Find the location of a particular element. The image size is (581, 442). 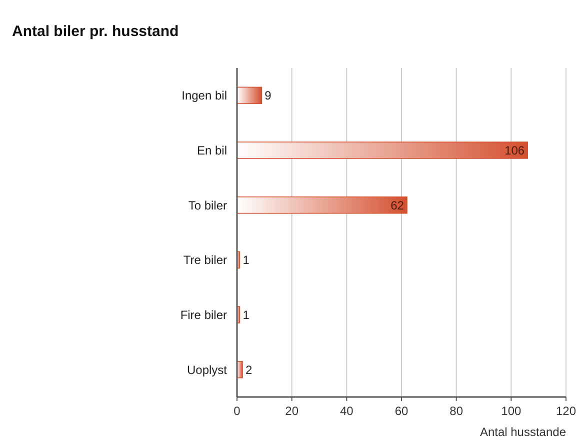

data-label: 9 is located at coordinates (268, 95).